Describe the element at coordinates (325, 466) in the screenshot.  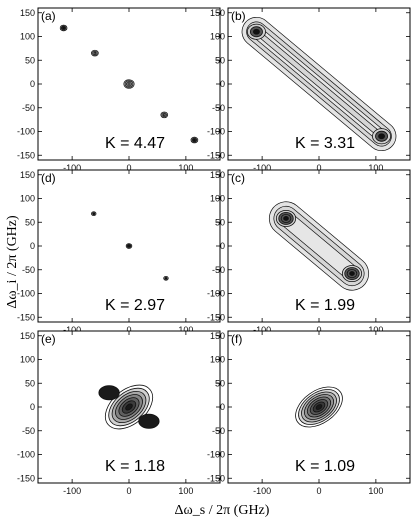
I see `k-value-label: K = 1.09` at that location.